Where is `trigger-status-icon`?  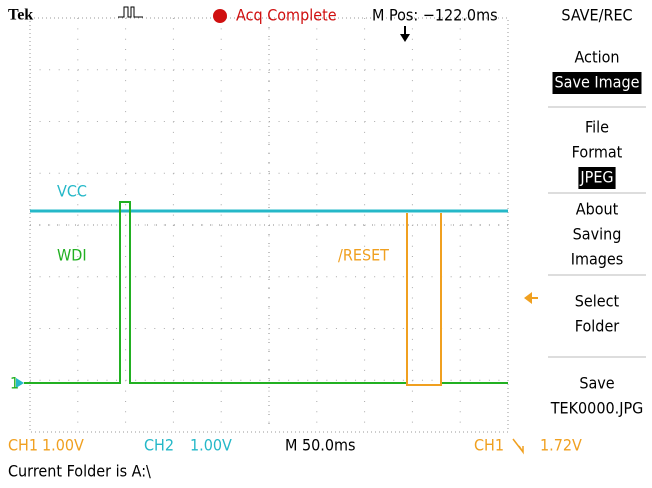 trigger-status-icon is located at coordinates (130, 12).